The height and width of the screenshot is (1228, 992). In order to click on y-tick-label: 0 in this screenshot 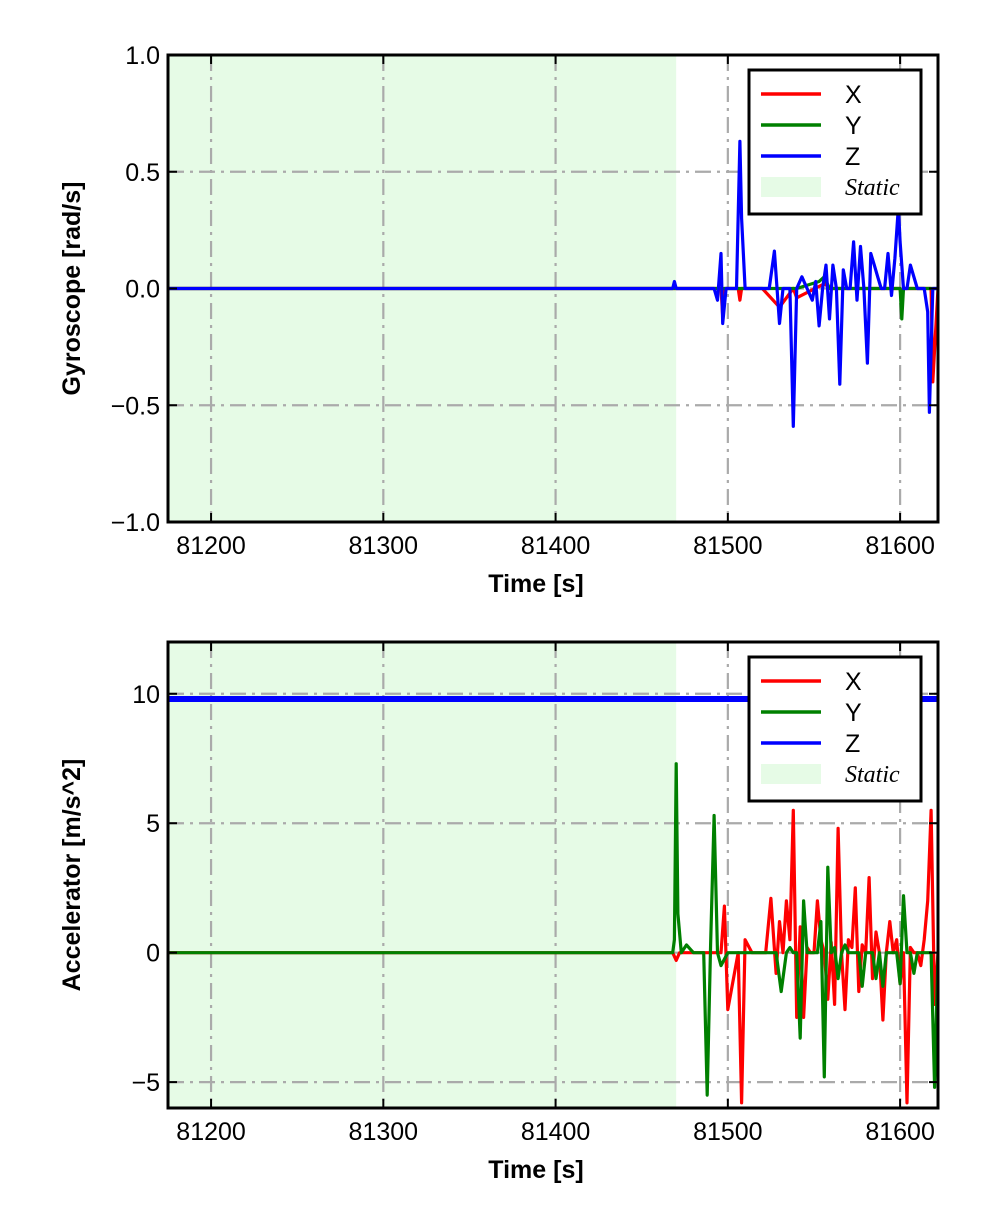, I will do `click(153, 954)`.